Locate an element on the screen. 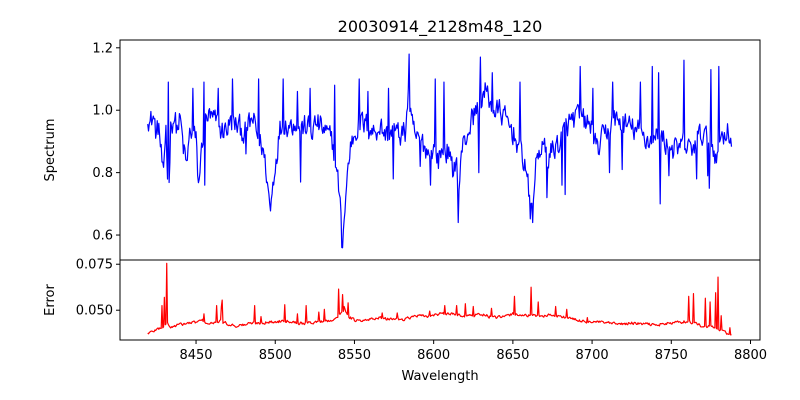 The width and height of the screenshot is (800, 400). x-tick-label: 8450 is located at coordinates (195, 355).